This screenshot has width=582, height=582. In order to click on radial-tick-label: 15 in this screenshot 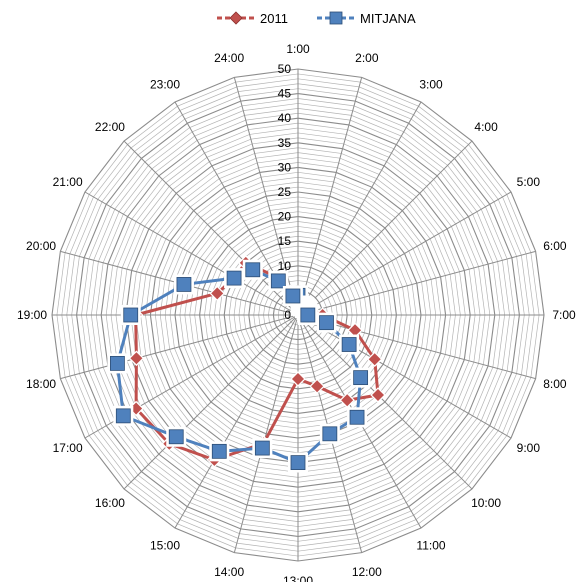, I will do `click(285, 241)`.